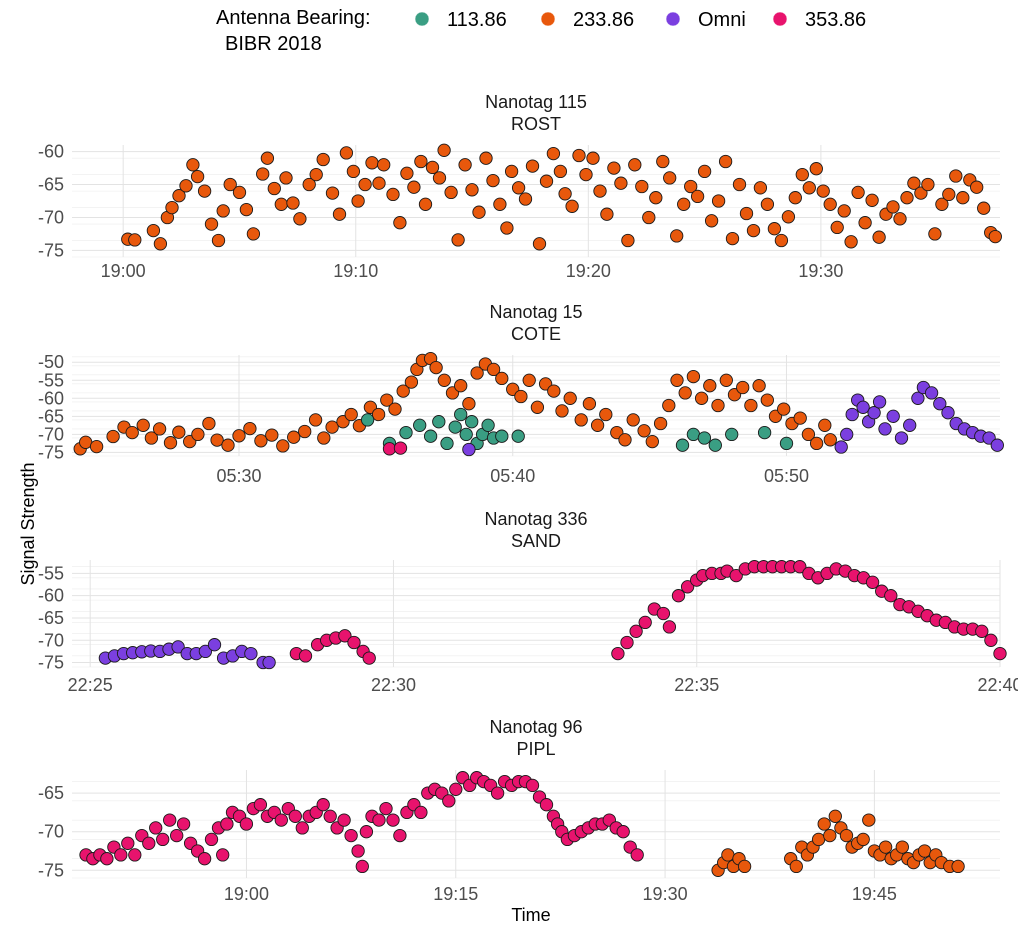 Image resolution: width=1018 pixels, height=932 pixels. What do you see at coordinates (603, 20) in the screenshot?
I see `legend-label-233: 233.86` at bounding box center [603, 20].